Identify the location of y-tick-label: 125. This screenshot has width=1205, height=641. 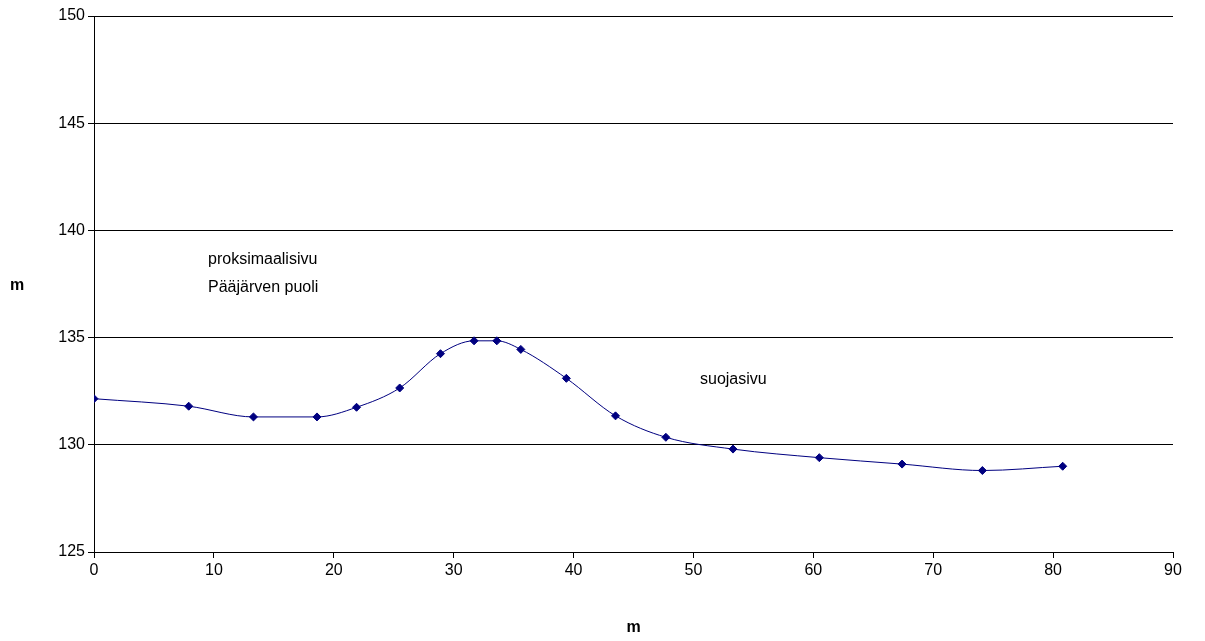
(72, 551).